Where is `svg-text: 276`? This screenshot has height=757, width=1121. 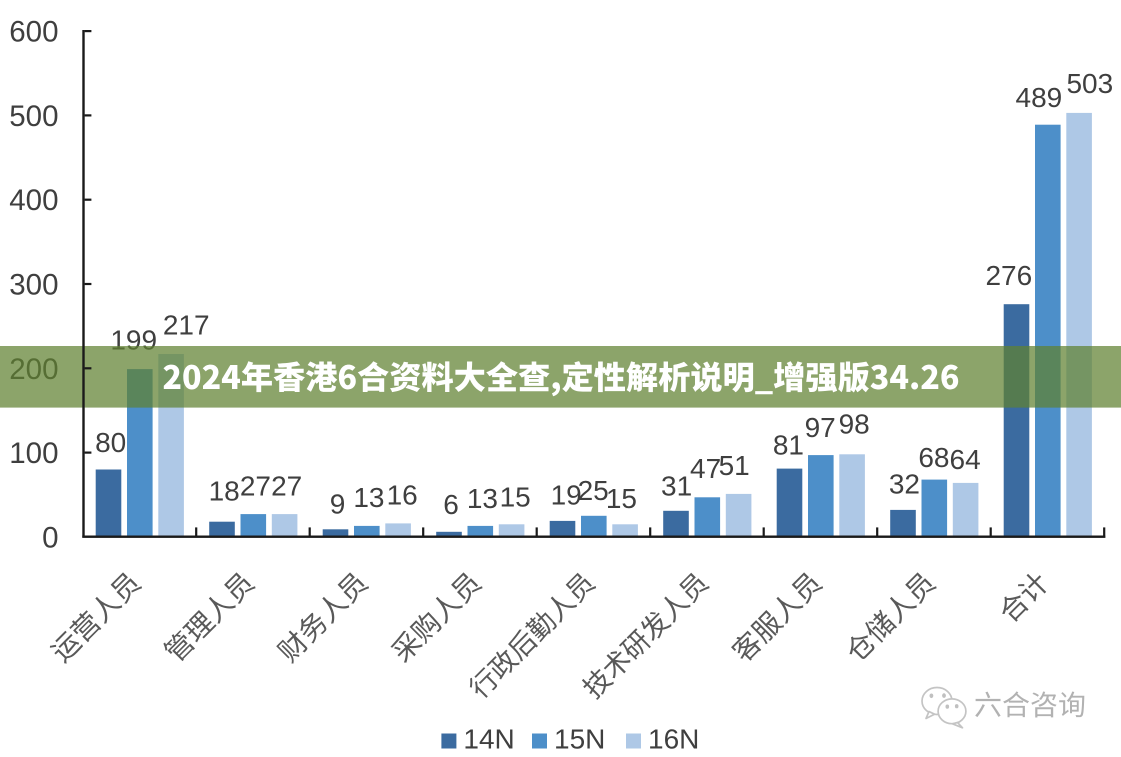 svg-text: 276 is located at coordinates (1008, 275).